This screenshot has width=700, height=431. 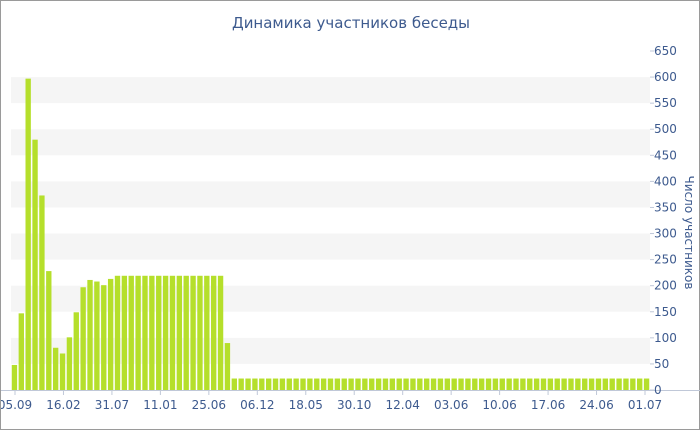 What do you see at coordinates (351, 23) in the screenshot?
I see `chart-title: Динамика участников беседы` at bounding box center [351, 23].